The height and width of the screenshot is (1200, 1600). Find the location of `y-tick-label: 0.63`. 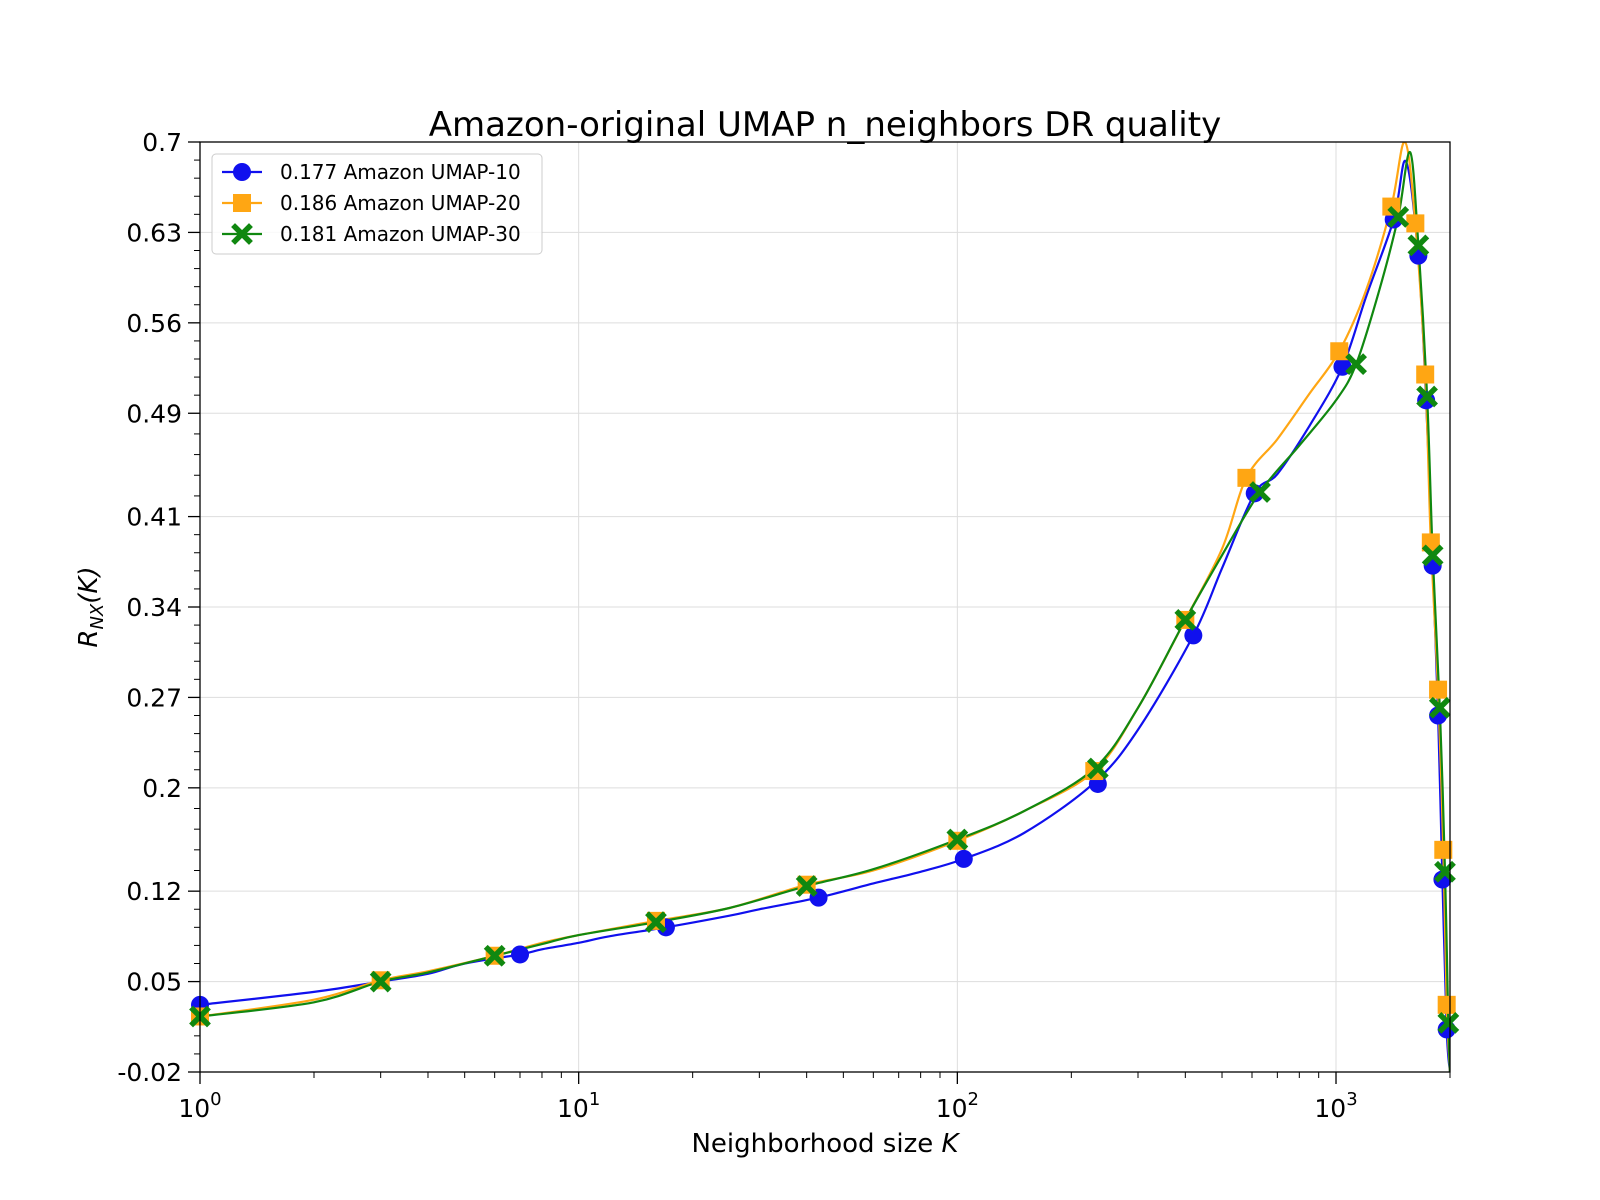

y-tick-label: 0.63 is located at coordinates (154, 232).